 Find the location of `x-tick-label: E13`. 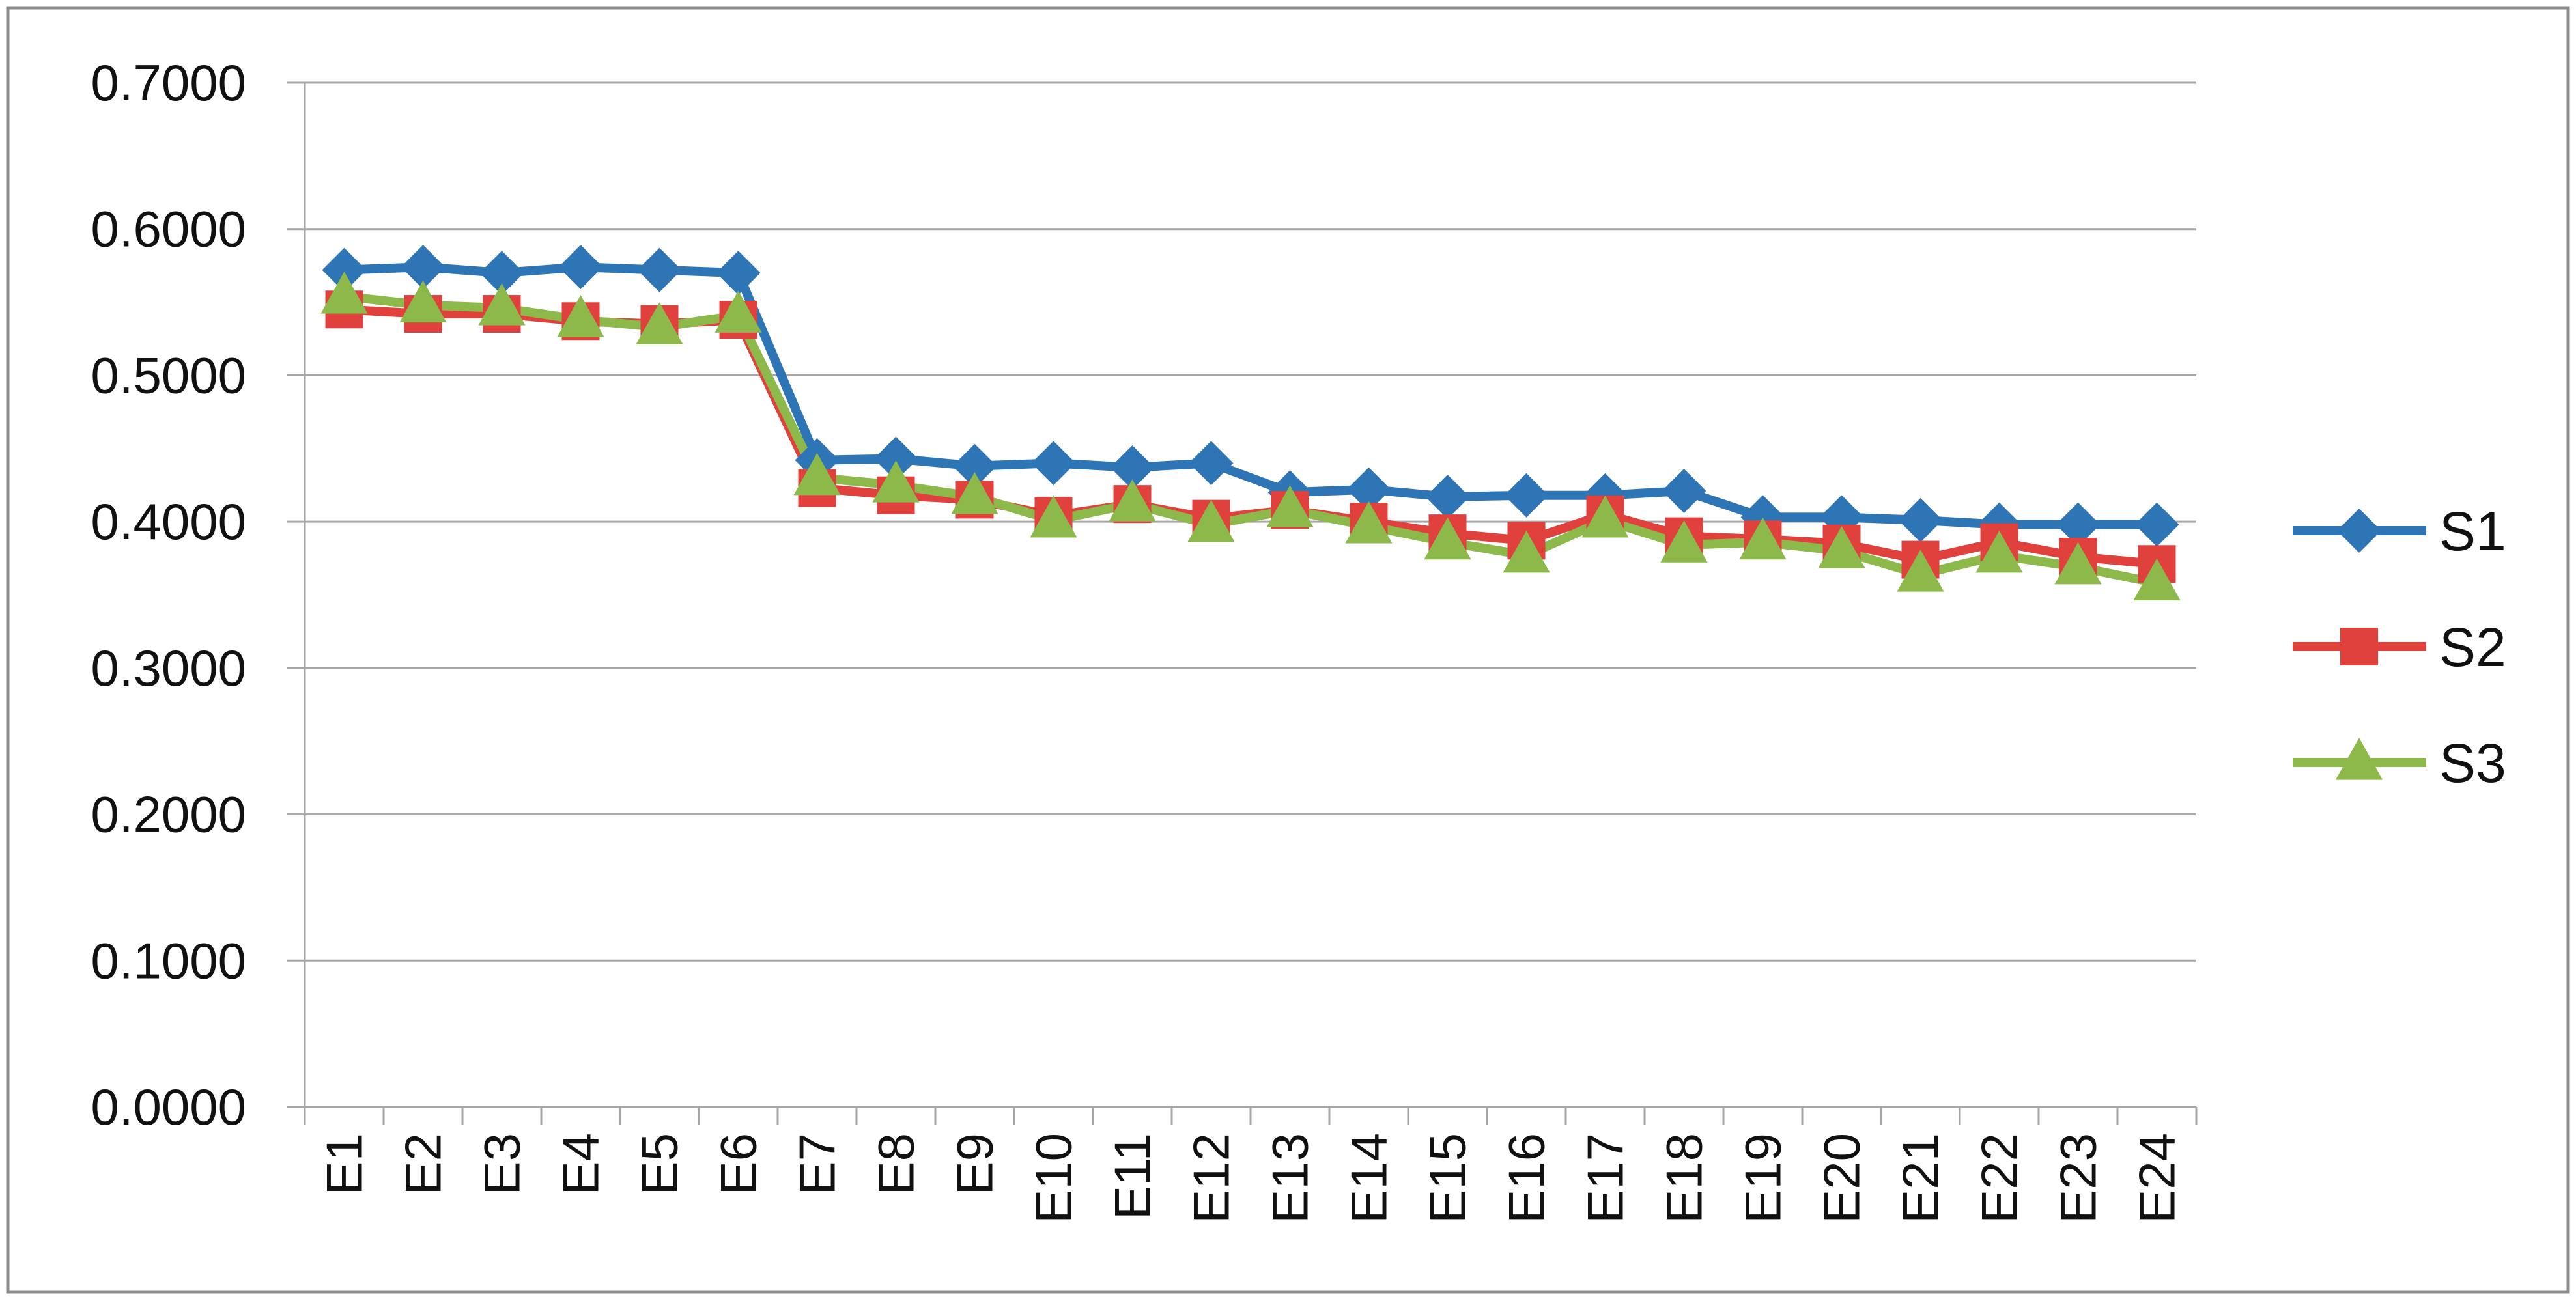

x-tick-label: E13 is located at coordinates (1290, 1178).